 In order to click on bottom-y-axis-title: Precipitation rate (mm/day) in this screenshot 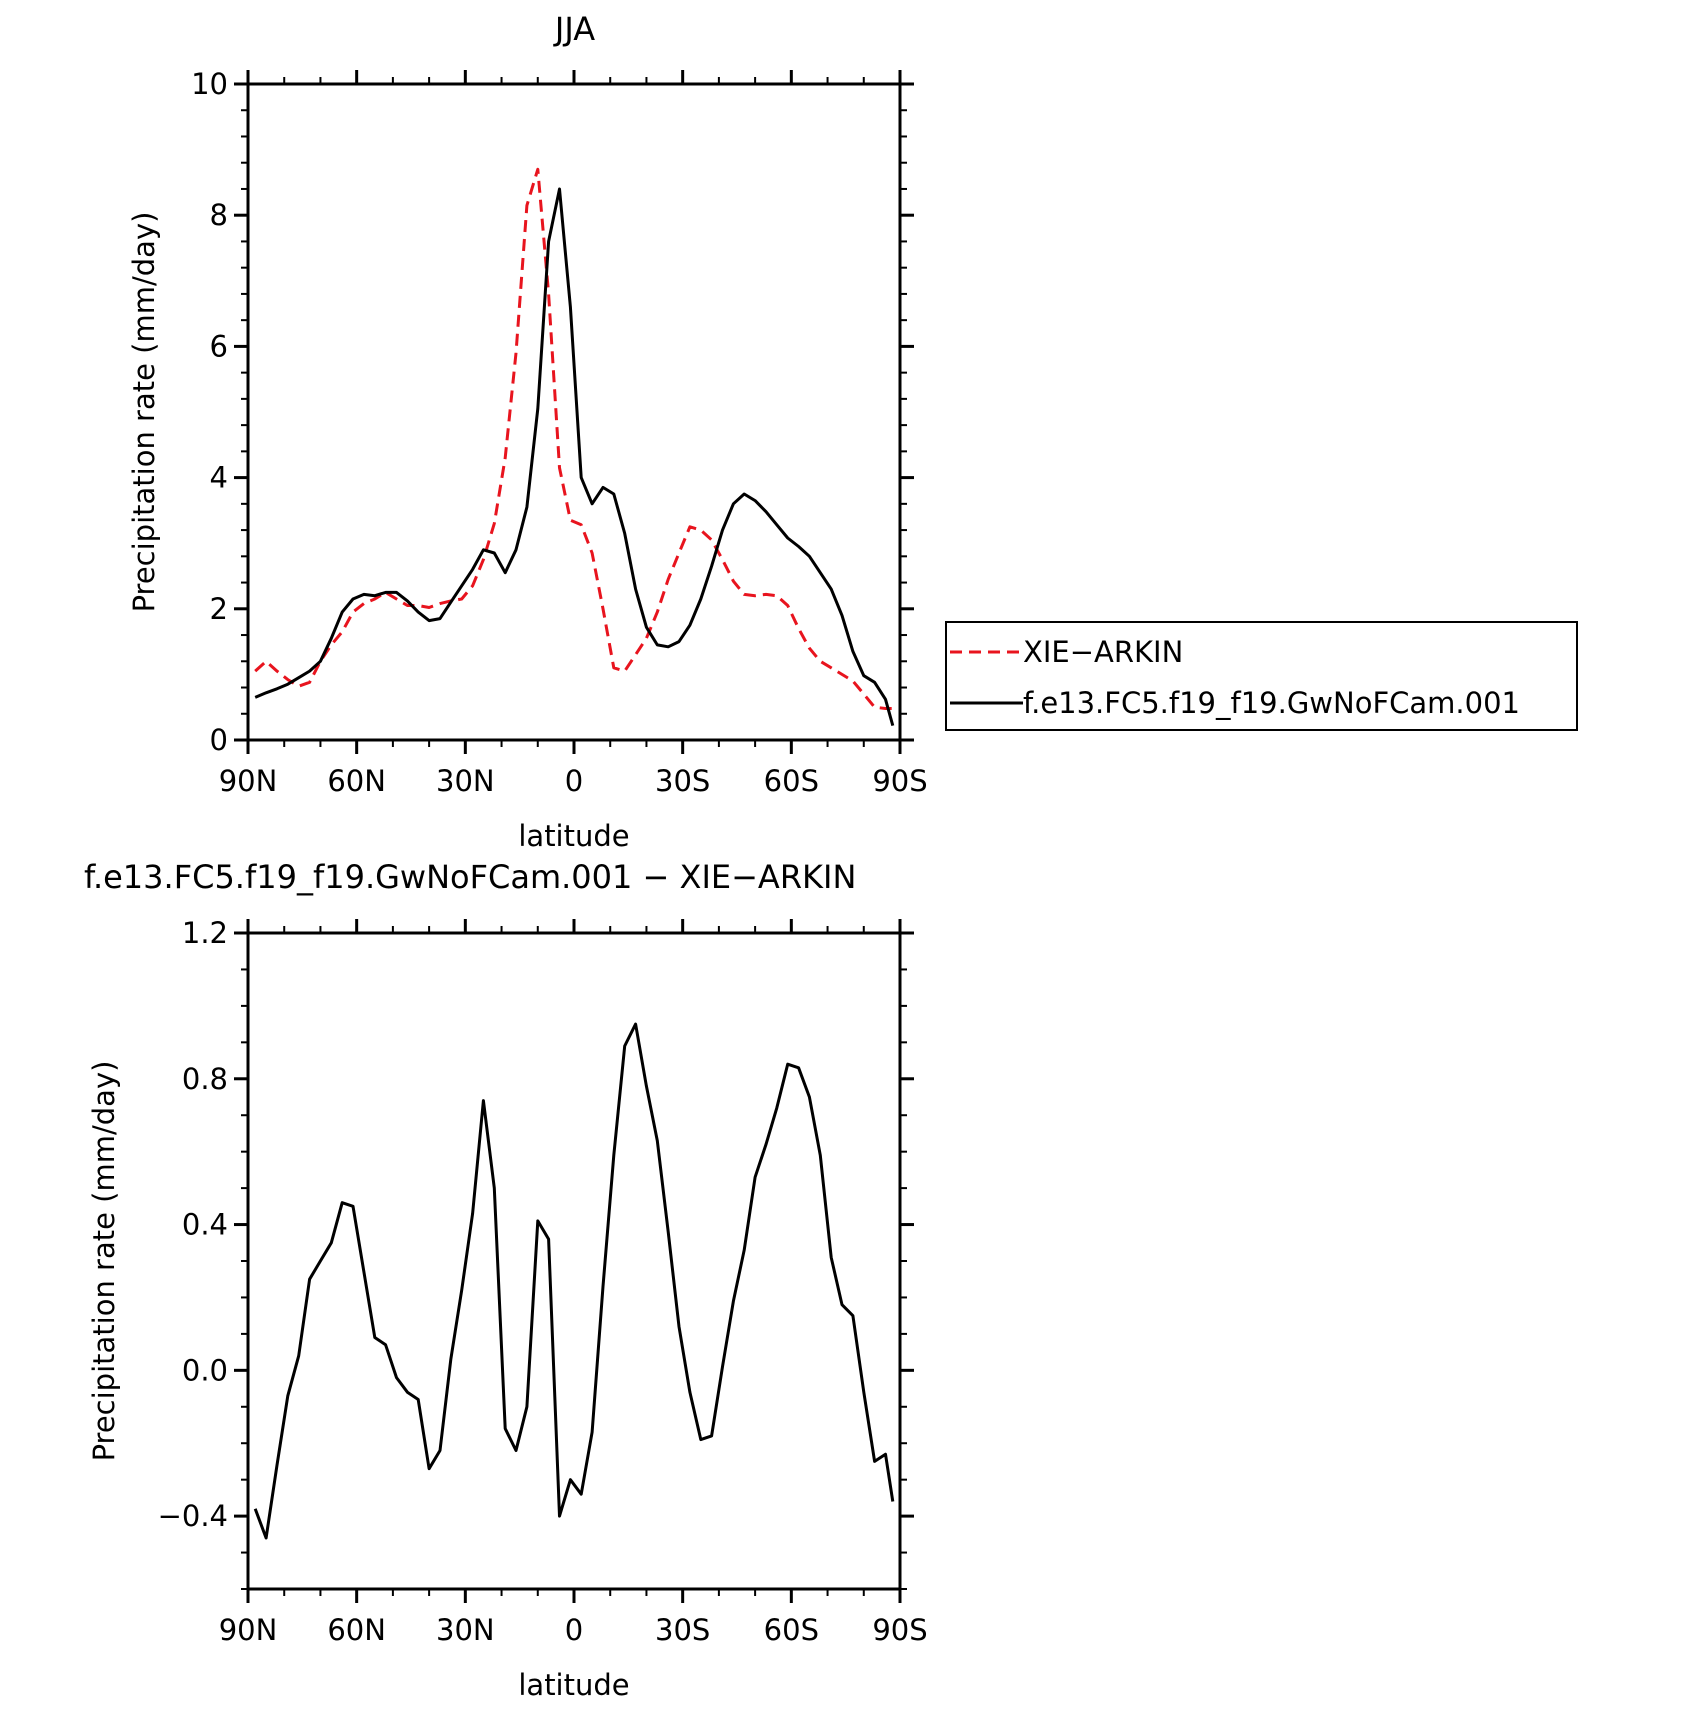, I will do `click(104, 1261)`.